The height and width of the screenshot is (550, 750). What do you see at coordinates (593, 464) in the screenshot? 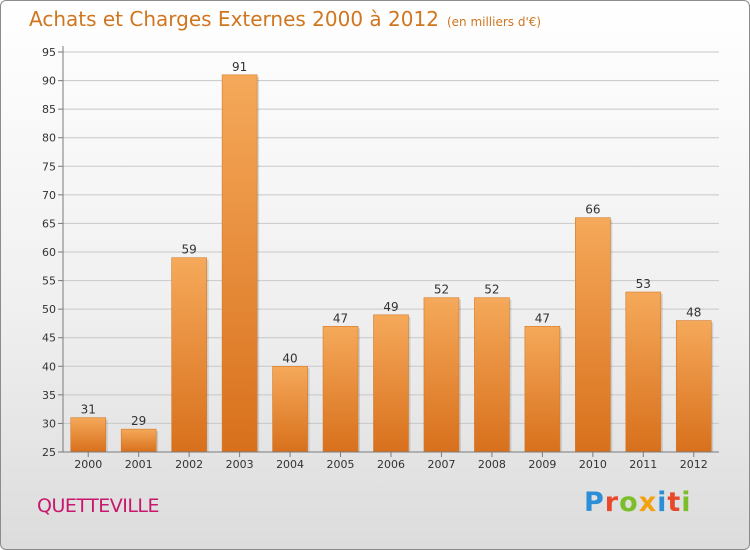
I see `x-tick-label-2010: 2010` at bounding box center [593, 464].